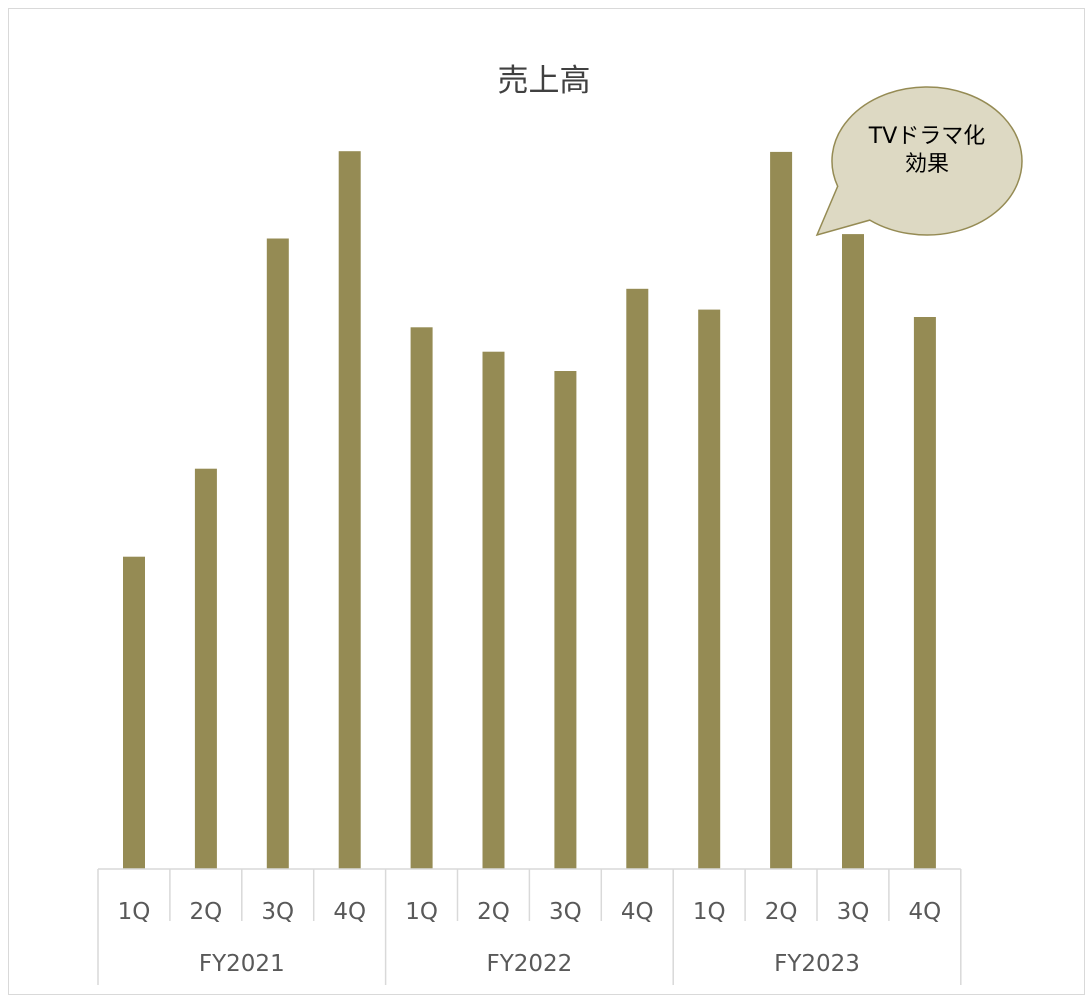 This screenshot has height=999, width=1087. What do you see at coordinates (565, 620) in the screenshot?
I see `bar-fy2022-3q` at bounding box center [565, 620].